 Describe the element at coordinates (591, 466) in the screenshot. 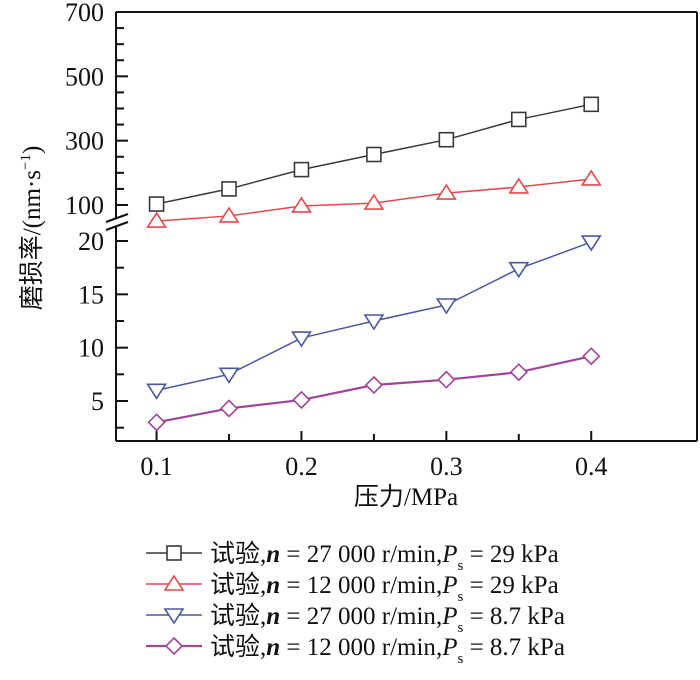

I see `x-tick-label: 0.4` at that location.